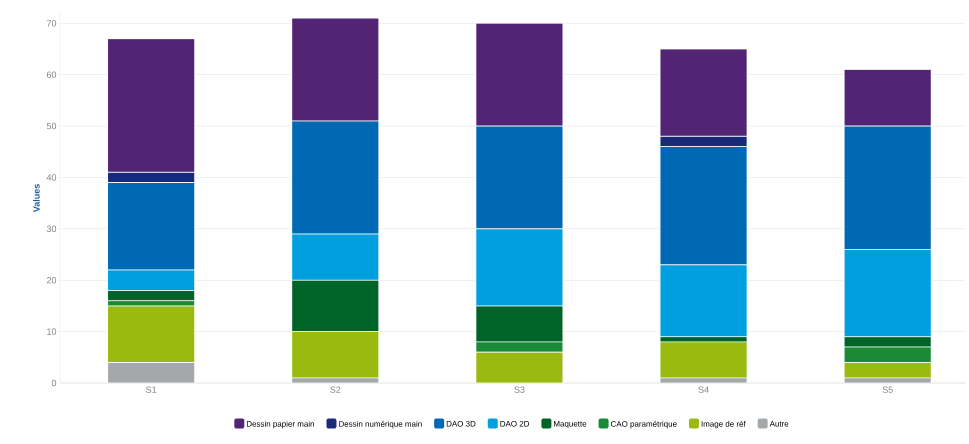 The image size is (969, 444). Describe the element at coordinates (51, 280) in the screenshot. I see `y-tick-label: 20` at that location.